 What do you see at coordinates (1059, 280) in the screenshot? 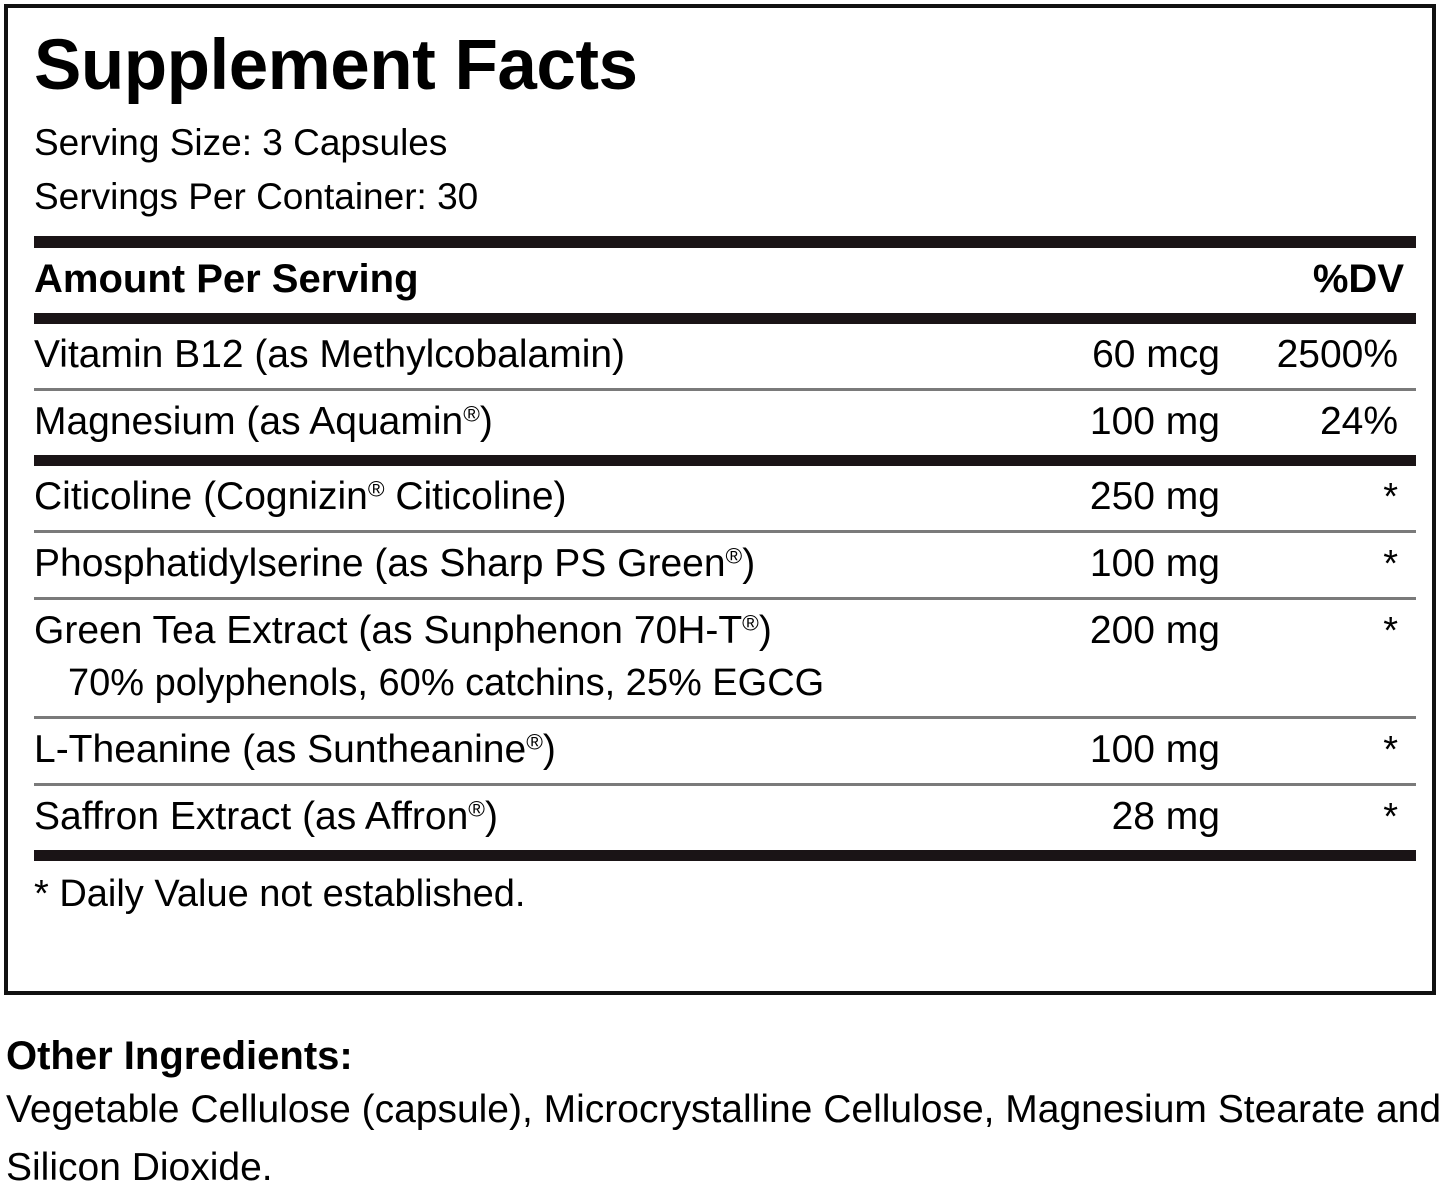
I see `column-header-spacer` at bounding box center [1059, 280].